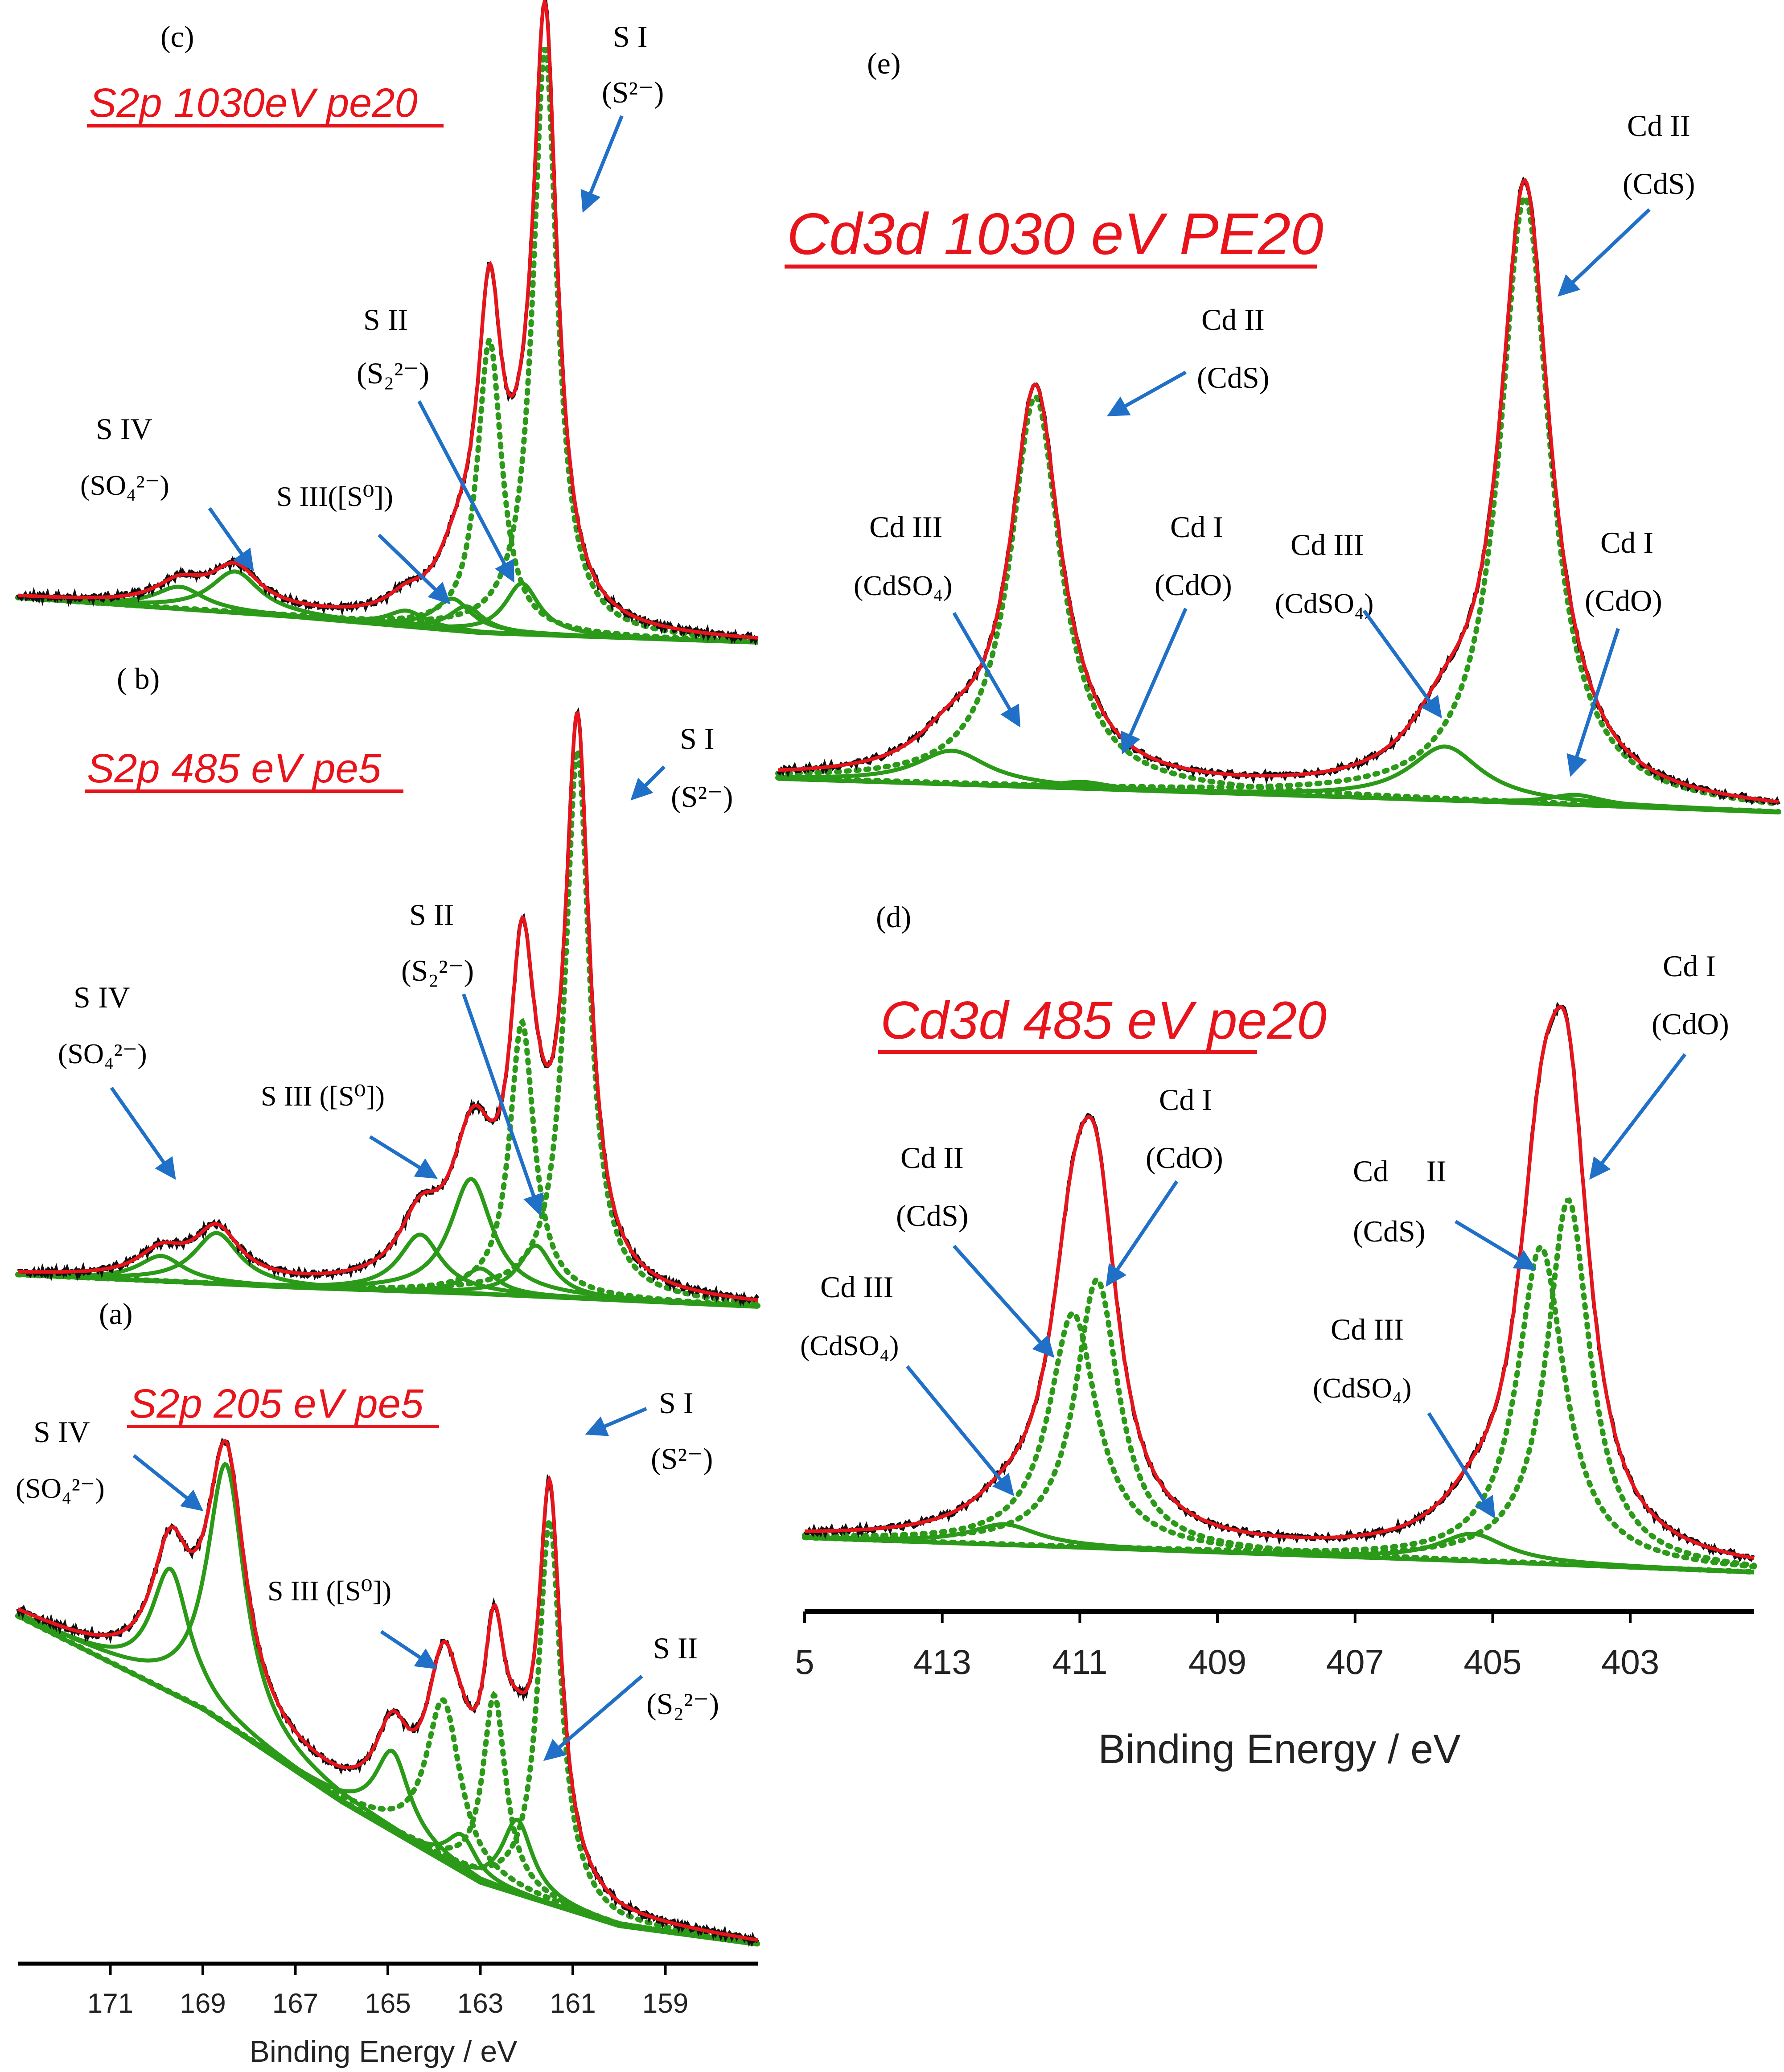 The width and height of the screenshot is (1784, 2072). What do you see at coordinates (480, 2004) in the screenshot?
I see `panel-a-tick-label-163: 163` at bounding box center [480, 2004].